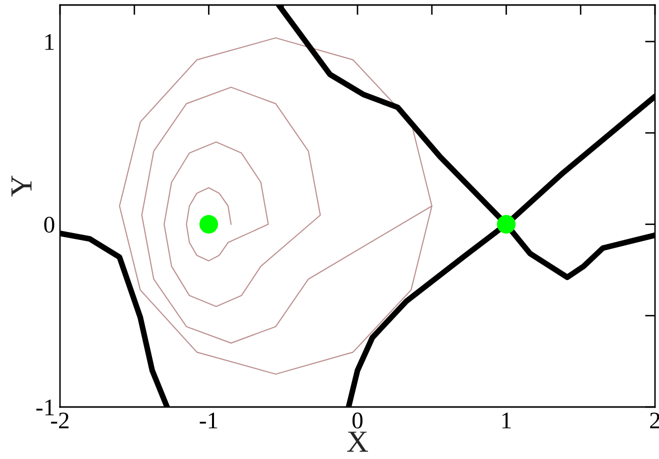  Describe the element at coordinates (49, 224) in the screenshot. I see `y-tick-label: 0` at that location.